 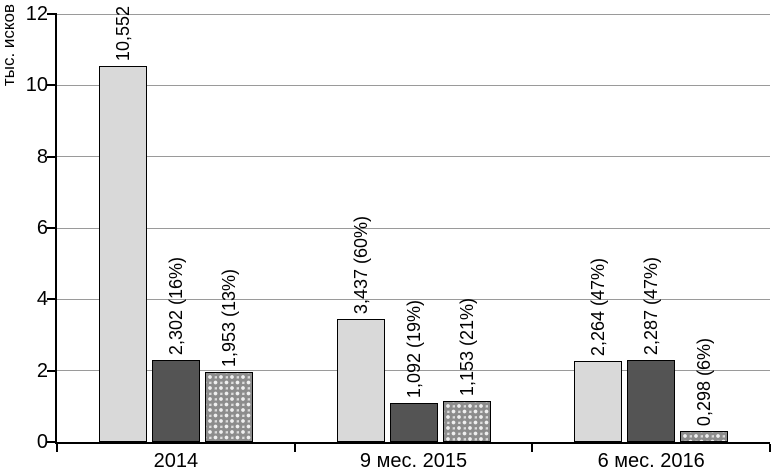 What do you see at coordinates (42, 370) in the screenshot?
I see `y-tick-label-2: 2` at bounding box center [42, 370].